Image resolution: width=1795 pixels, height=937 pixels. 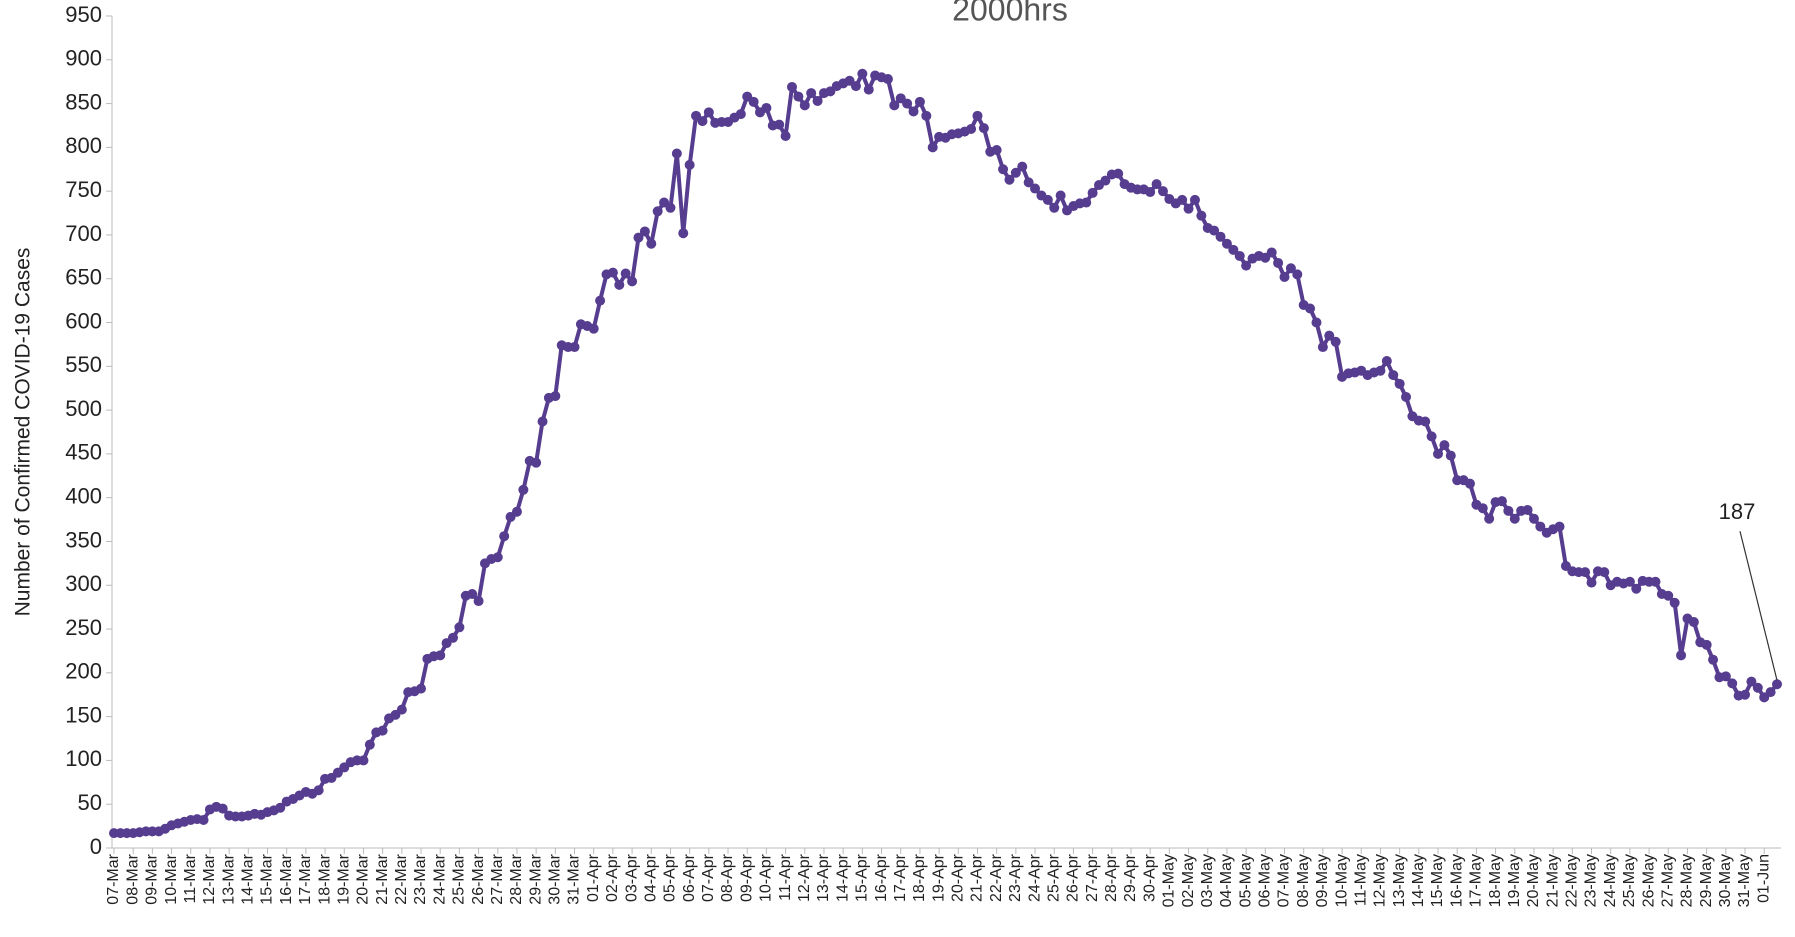 I want to click on x-tick-label: 21-Apr, so click(x=977, y=877).